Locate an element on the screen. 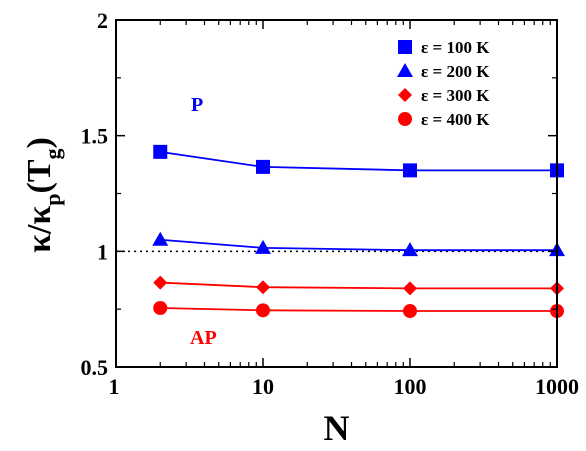  y-tick-label-3: 2 is located at coordinates (102, 20).